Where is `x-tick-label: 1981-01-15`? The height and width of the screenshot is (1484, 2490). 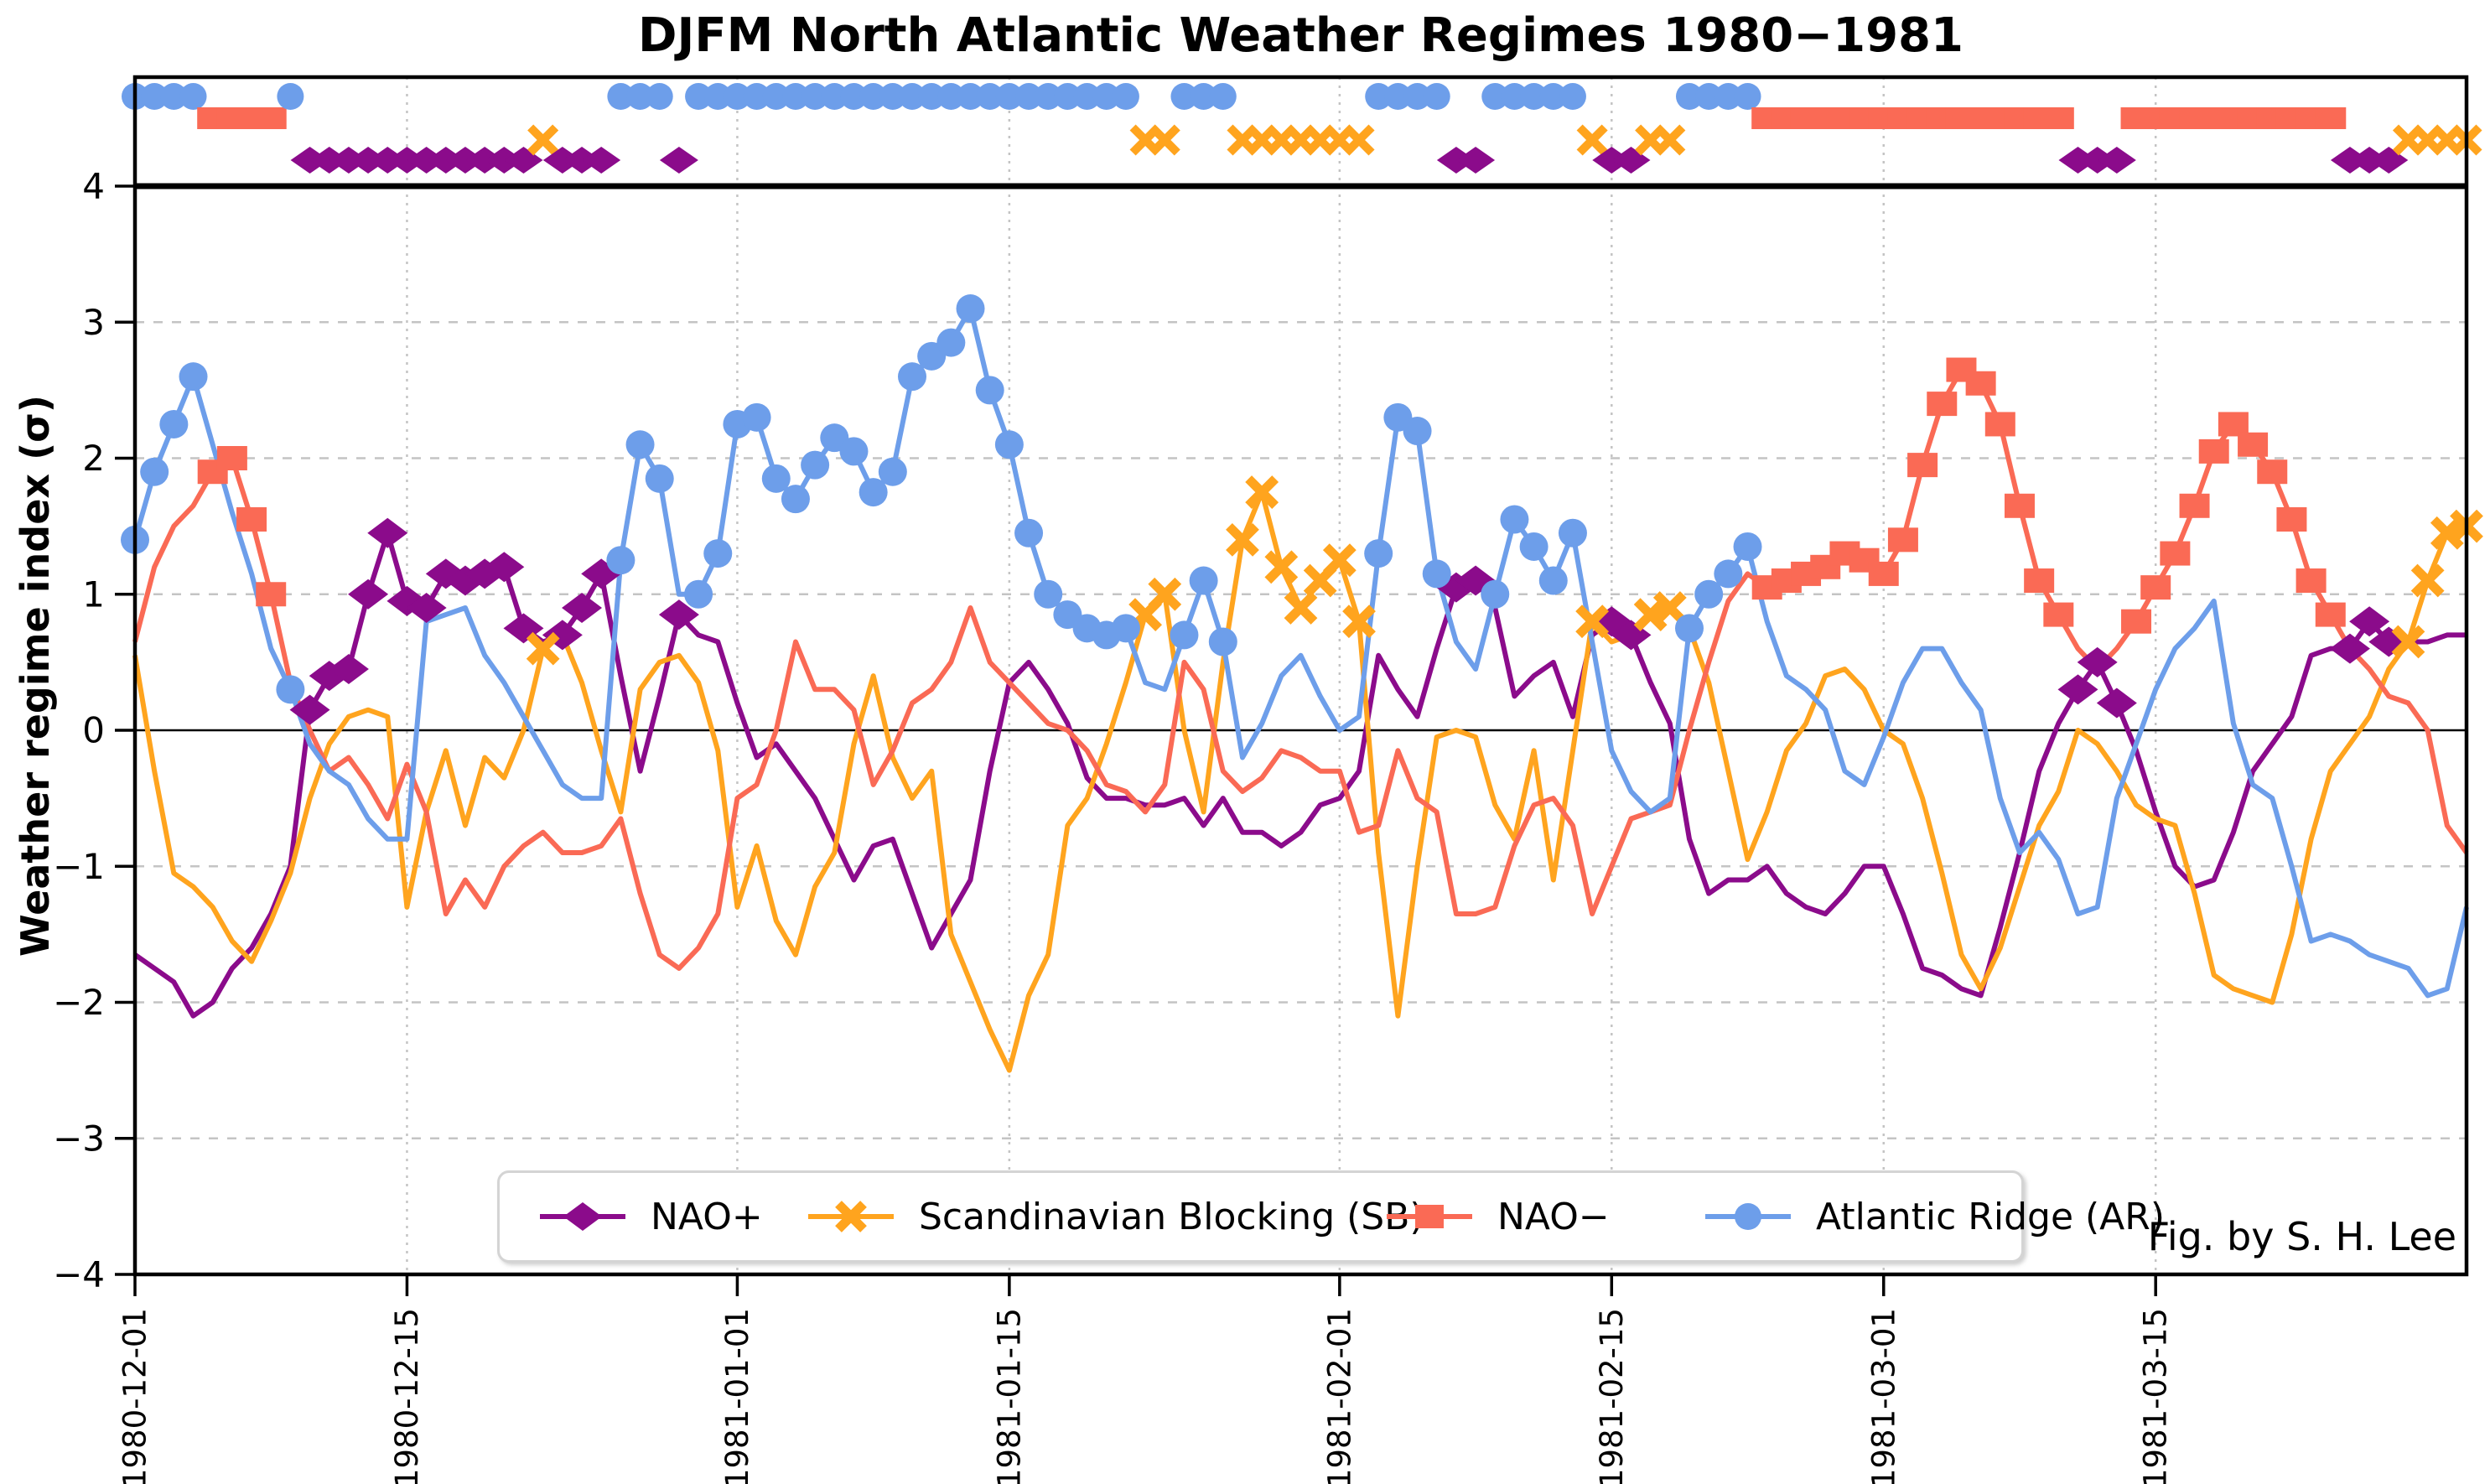 x-tick-label: 1981-01-15 is located at coordinates (1009, 1396).